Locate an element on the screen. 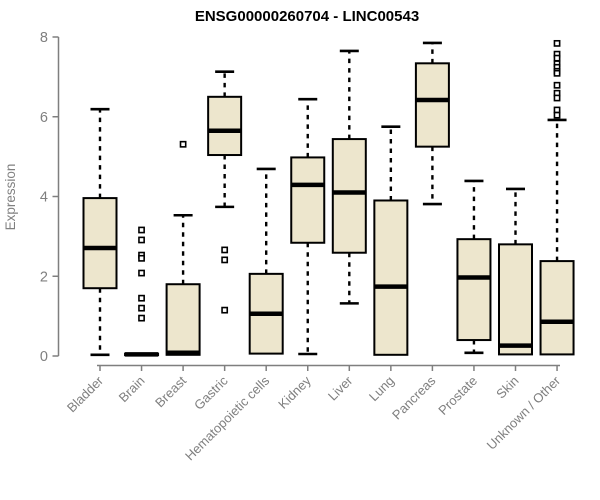  boxplot-lung is located at coordinates (391, 240).